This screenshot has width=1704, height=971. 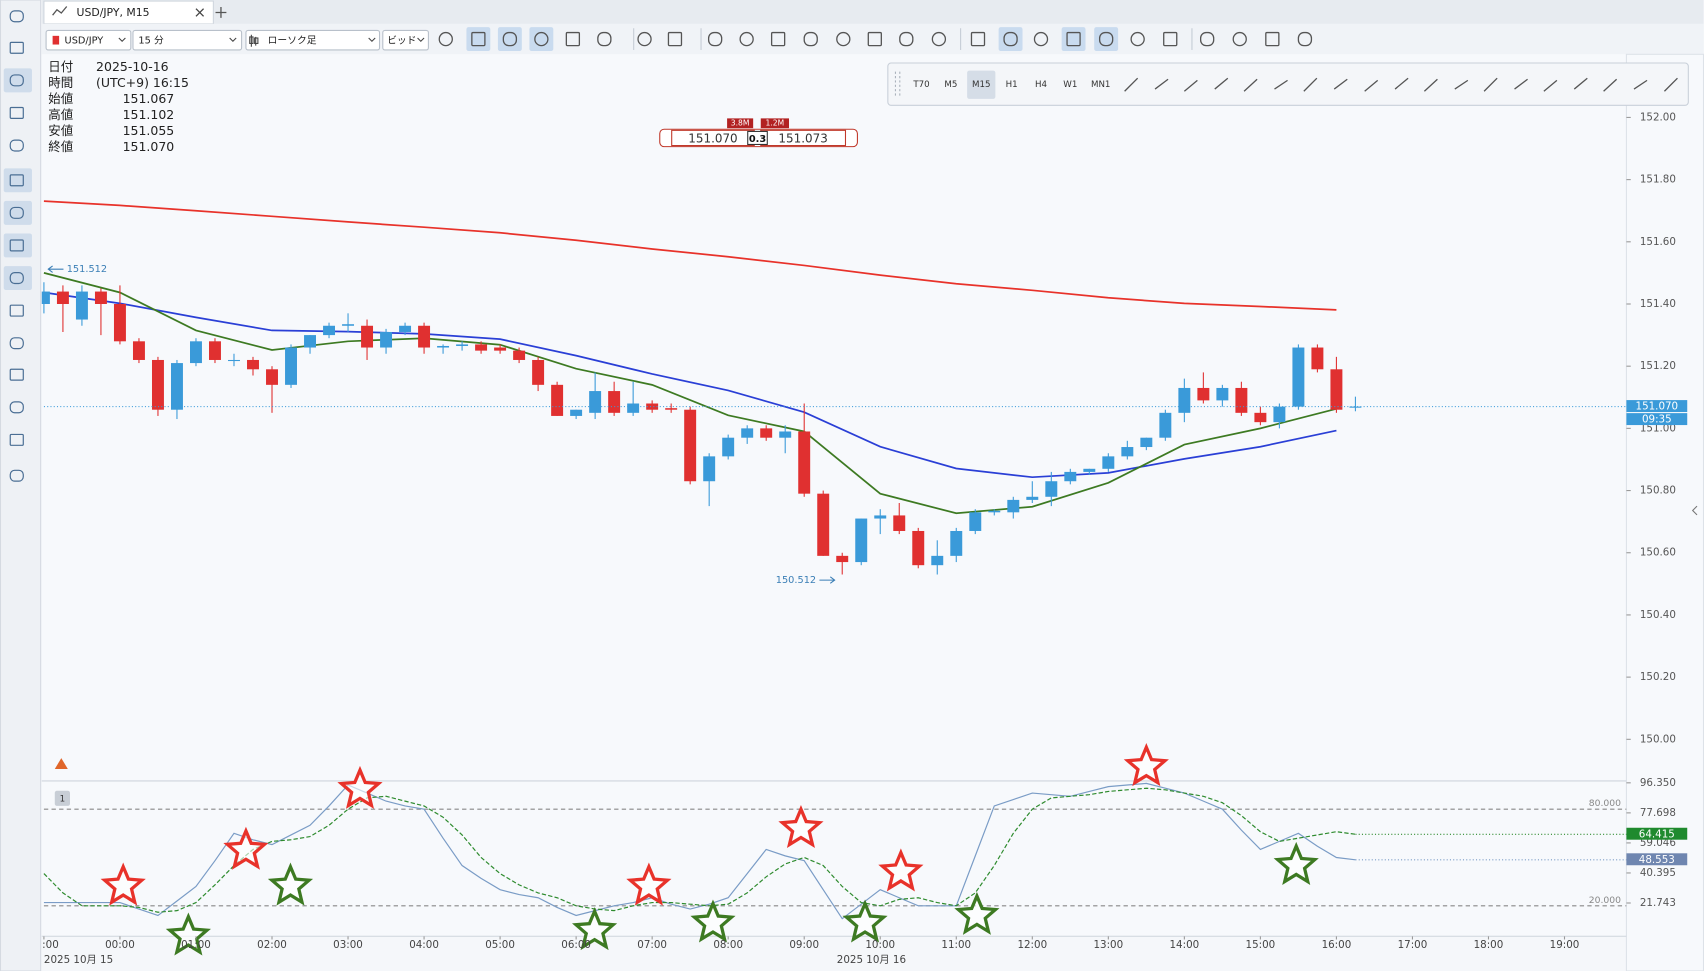 What do you see at coordinates (215, 350) in the screenshot?
I see `candle-body` at bounding box center [215, 350].